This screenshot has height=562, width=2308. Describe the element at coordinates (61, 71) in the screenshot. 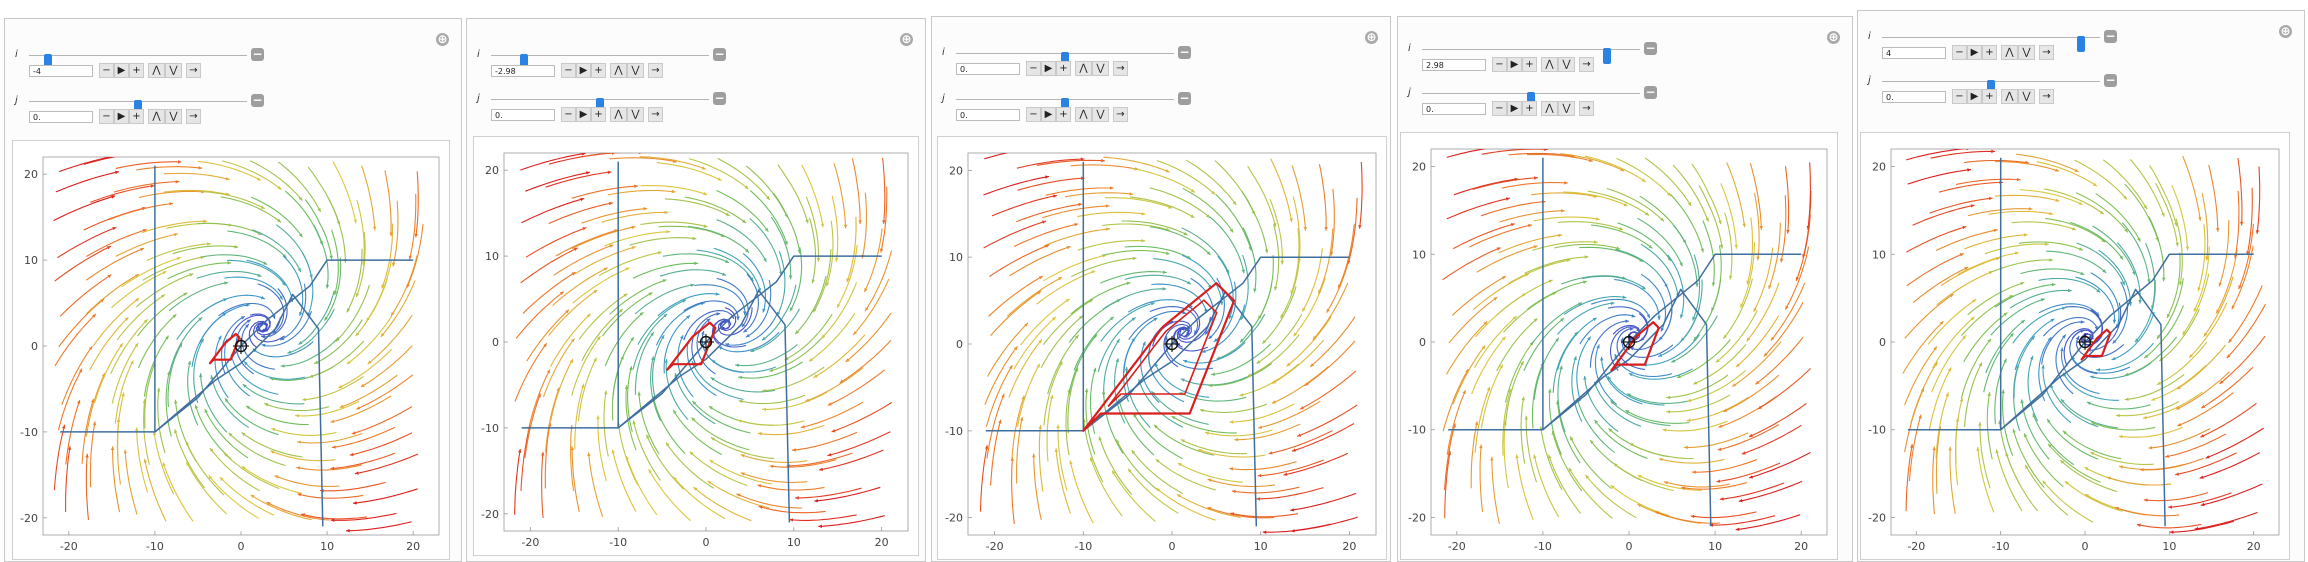

I see `i-value-field: -4` at that location.